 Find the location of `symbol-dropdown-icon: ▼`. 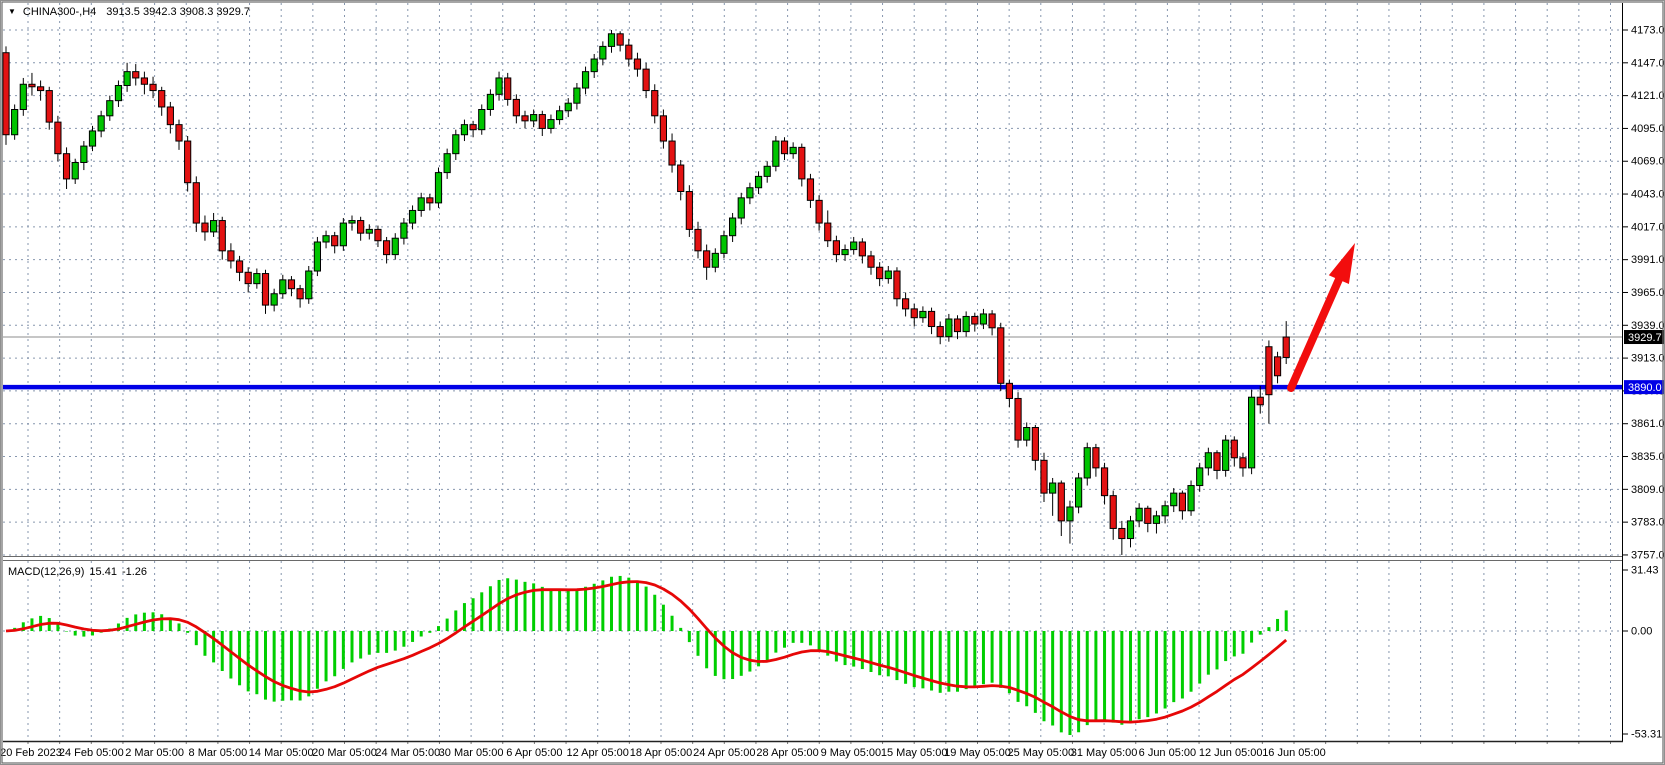

symbol-dropdown-icon: ▼ is located at coordinates (12, 11).